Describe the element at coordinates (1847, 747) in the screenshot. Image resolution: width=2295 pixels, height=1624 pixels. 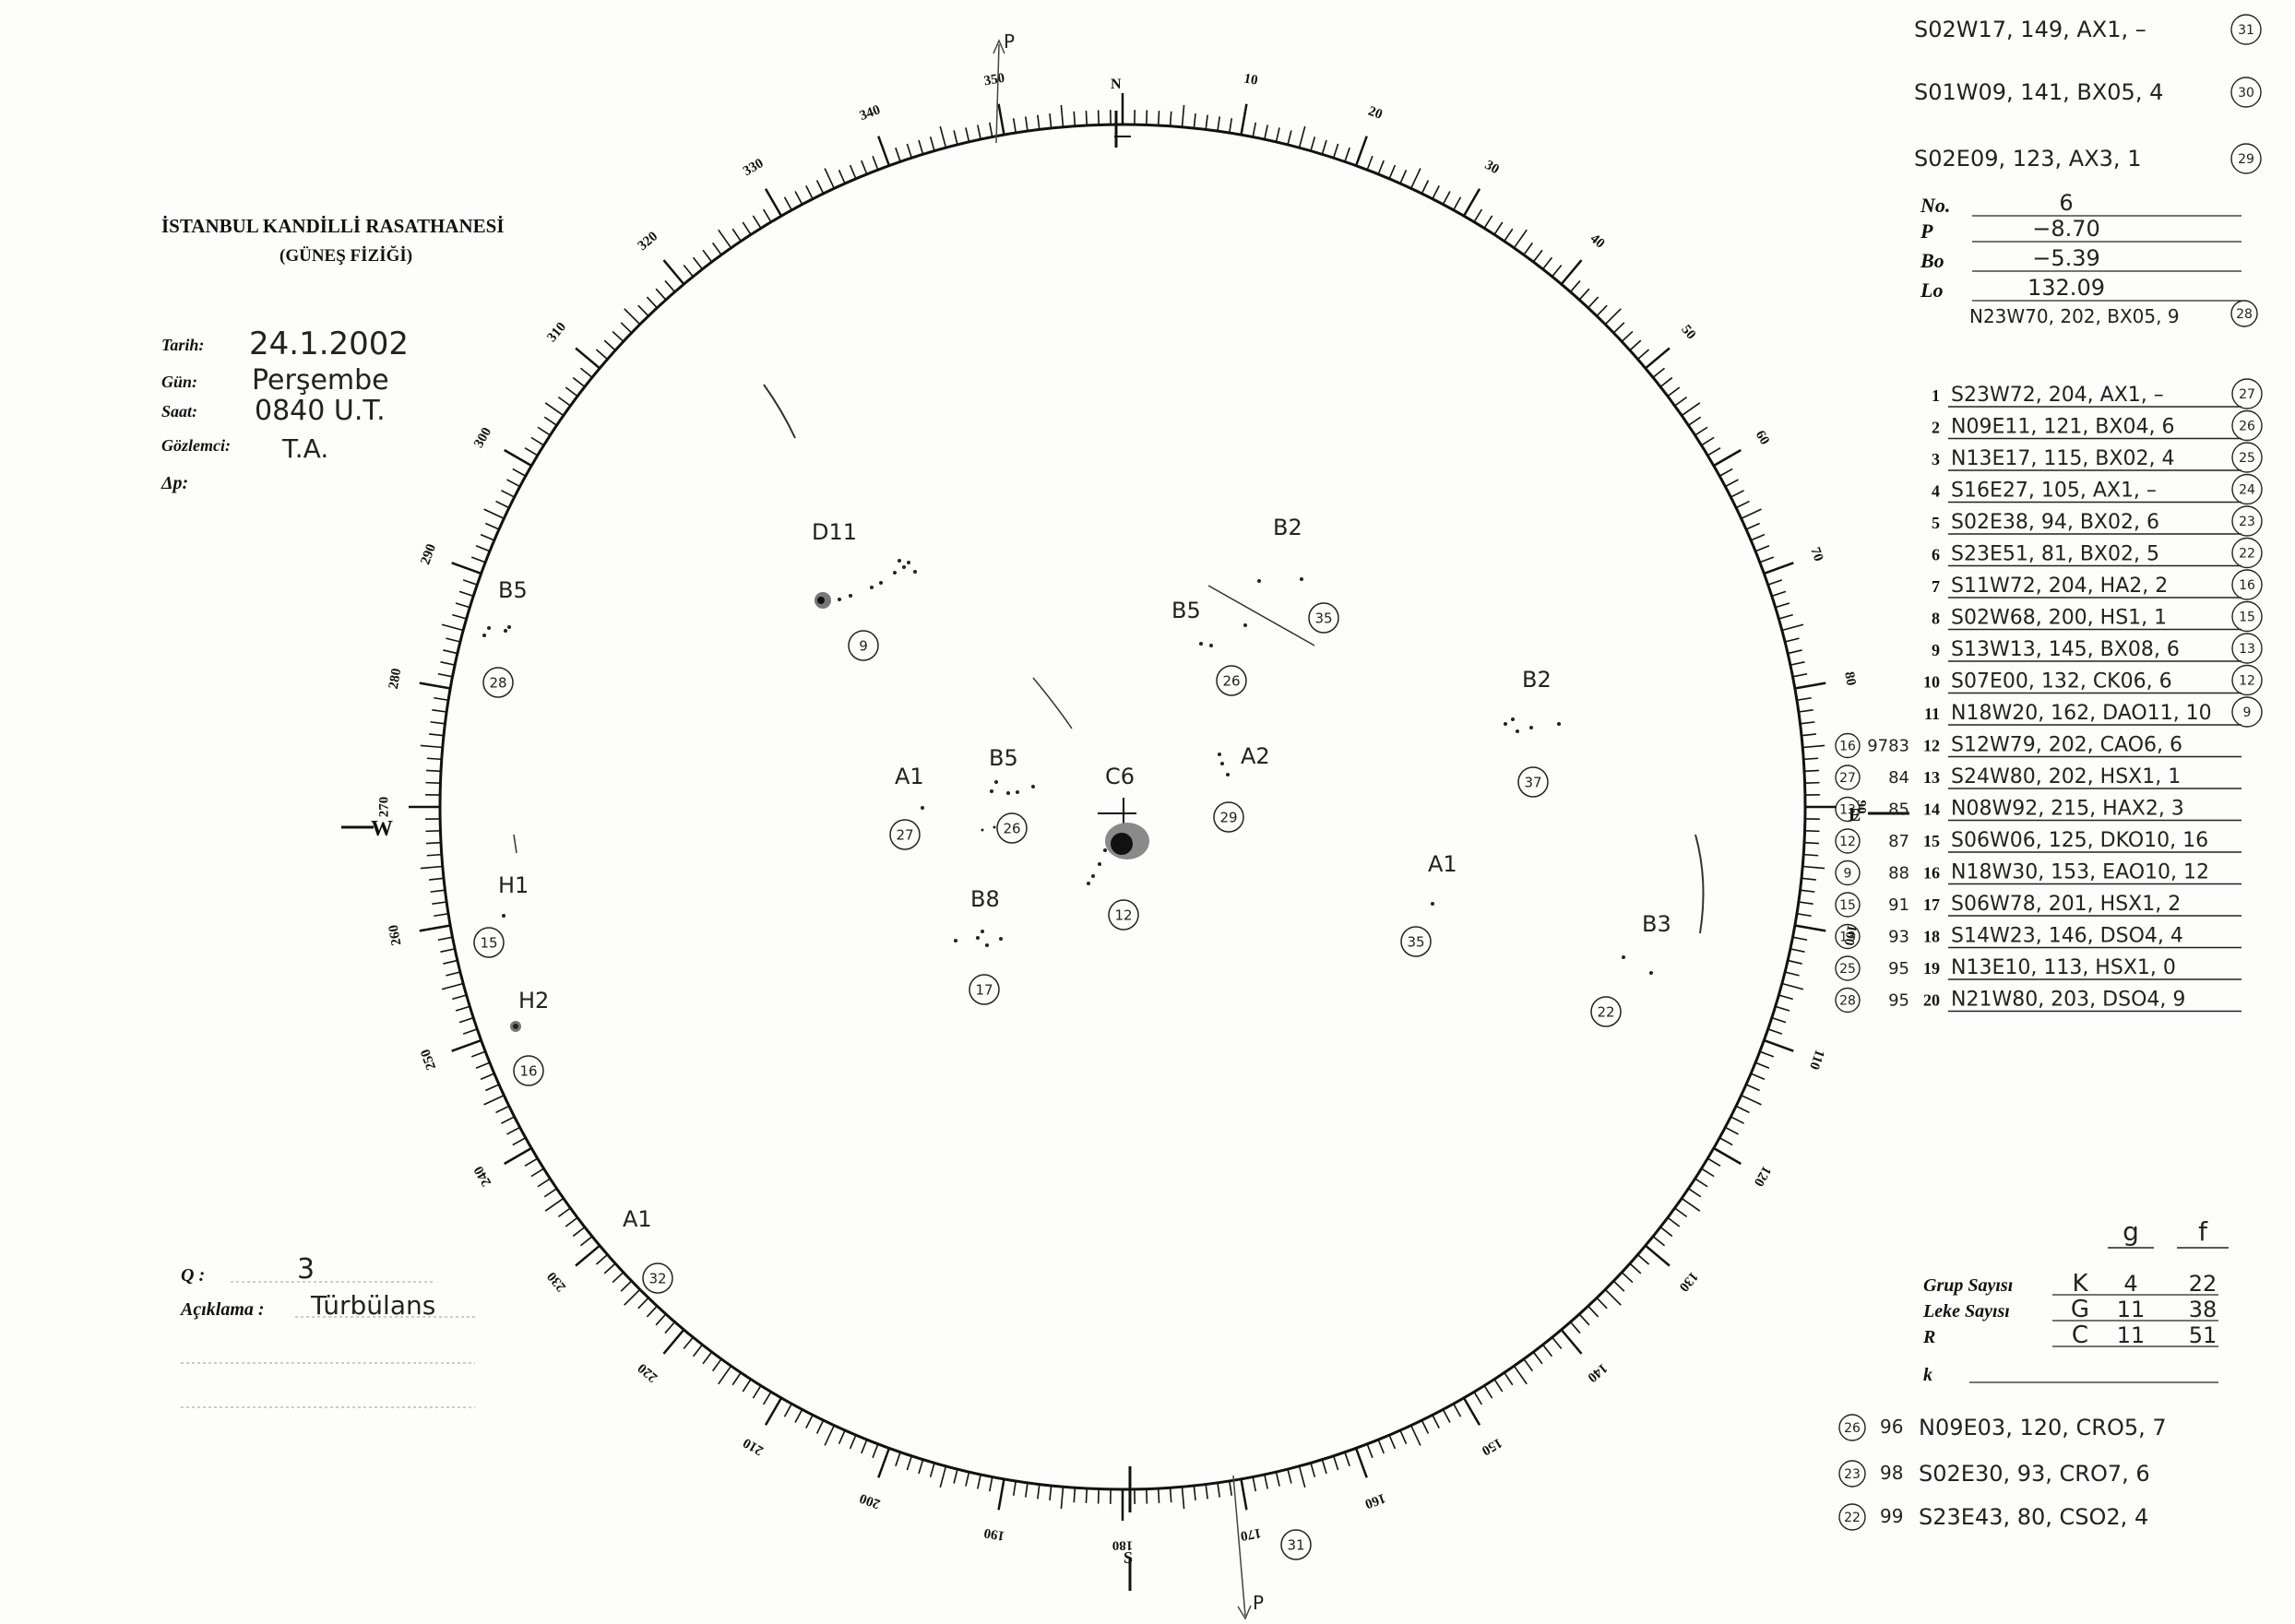
I see `circled-number: 16` at that location.